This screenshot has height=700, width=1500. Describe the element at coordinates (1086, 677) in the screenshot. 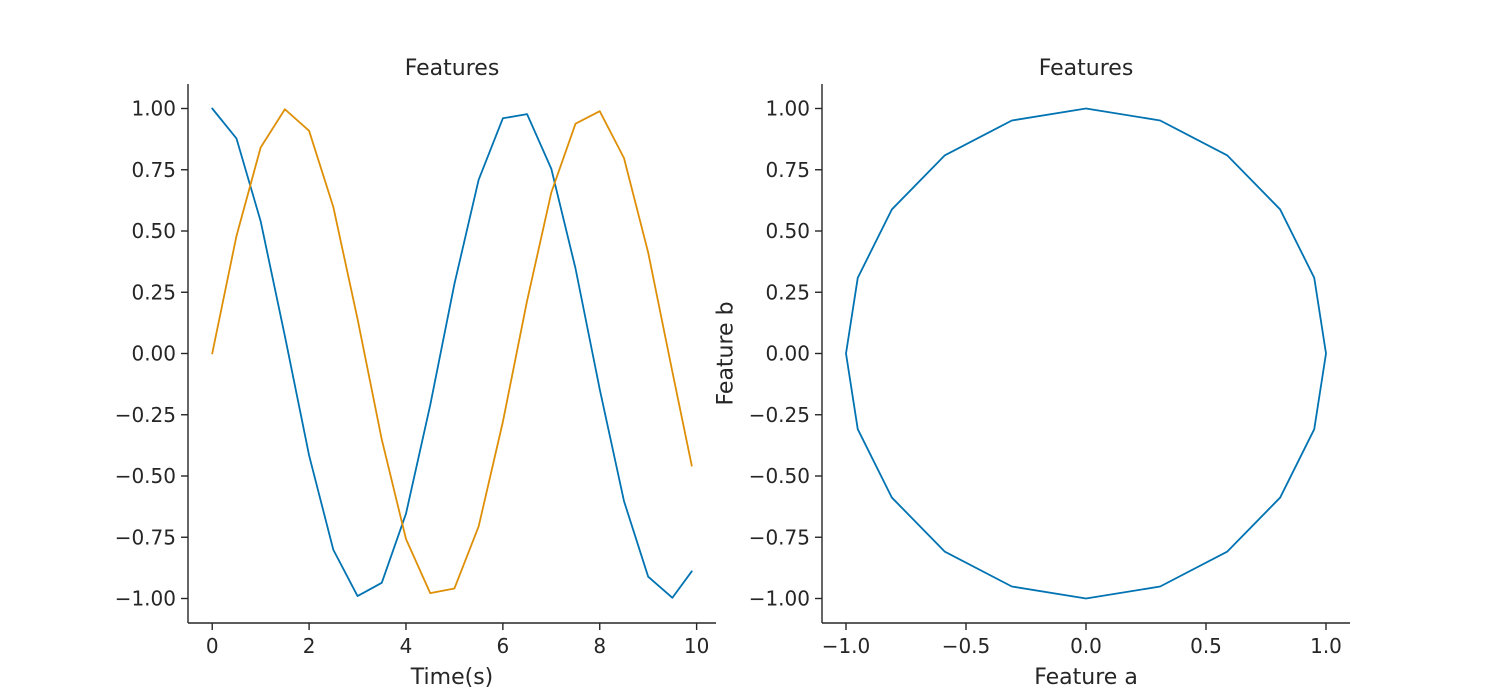

I see `x-axis-label: Feature a` at that location.